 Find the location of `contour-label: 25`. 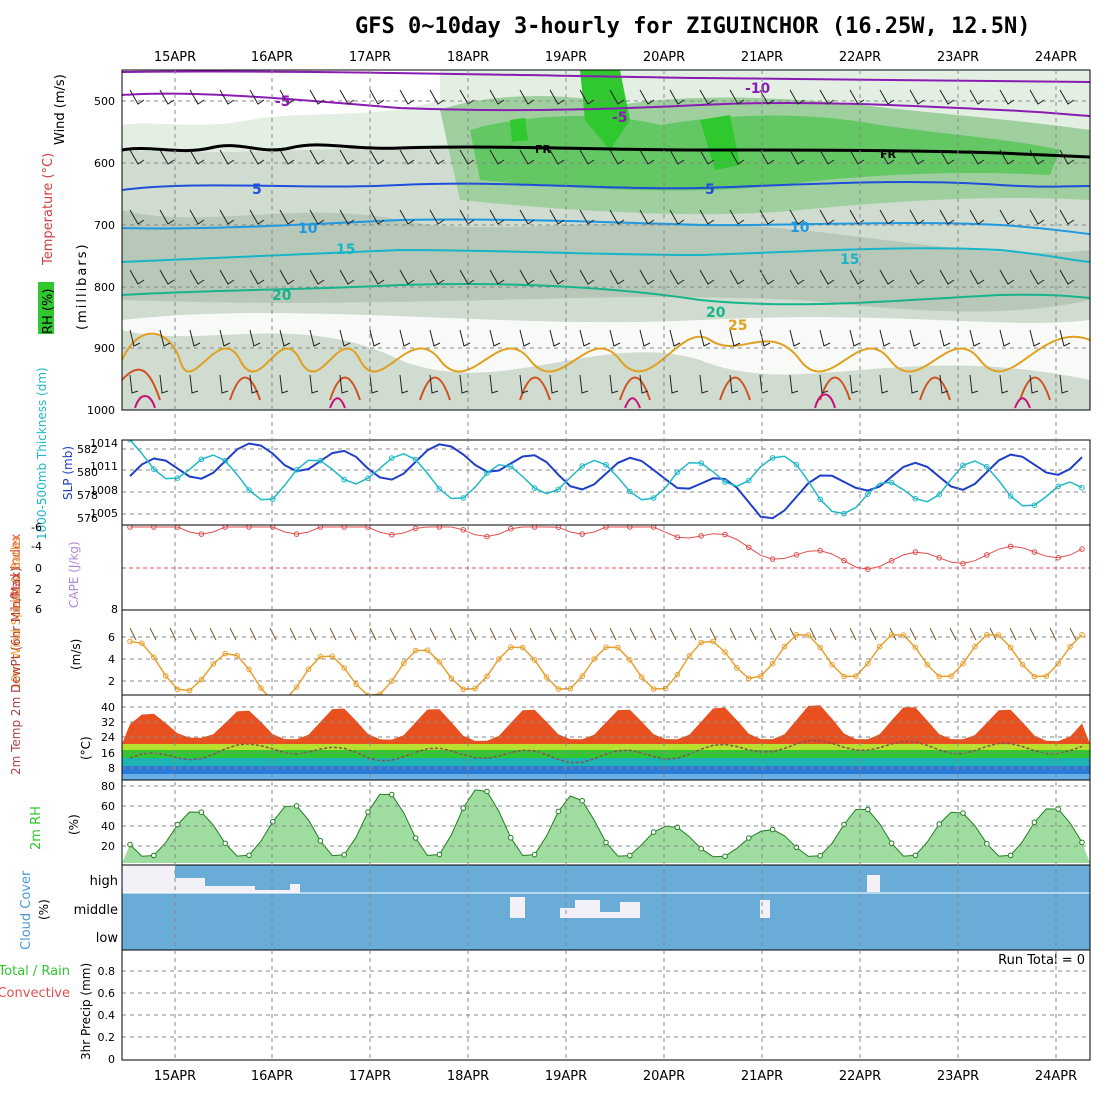

contour-label: 25 is located at coordinates (737, 326).